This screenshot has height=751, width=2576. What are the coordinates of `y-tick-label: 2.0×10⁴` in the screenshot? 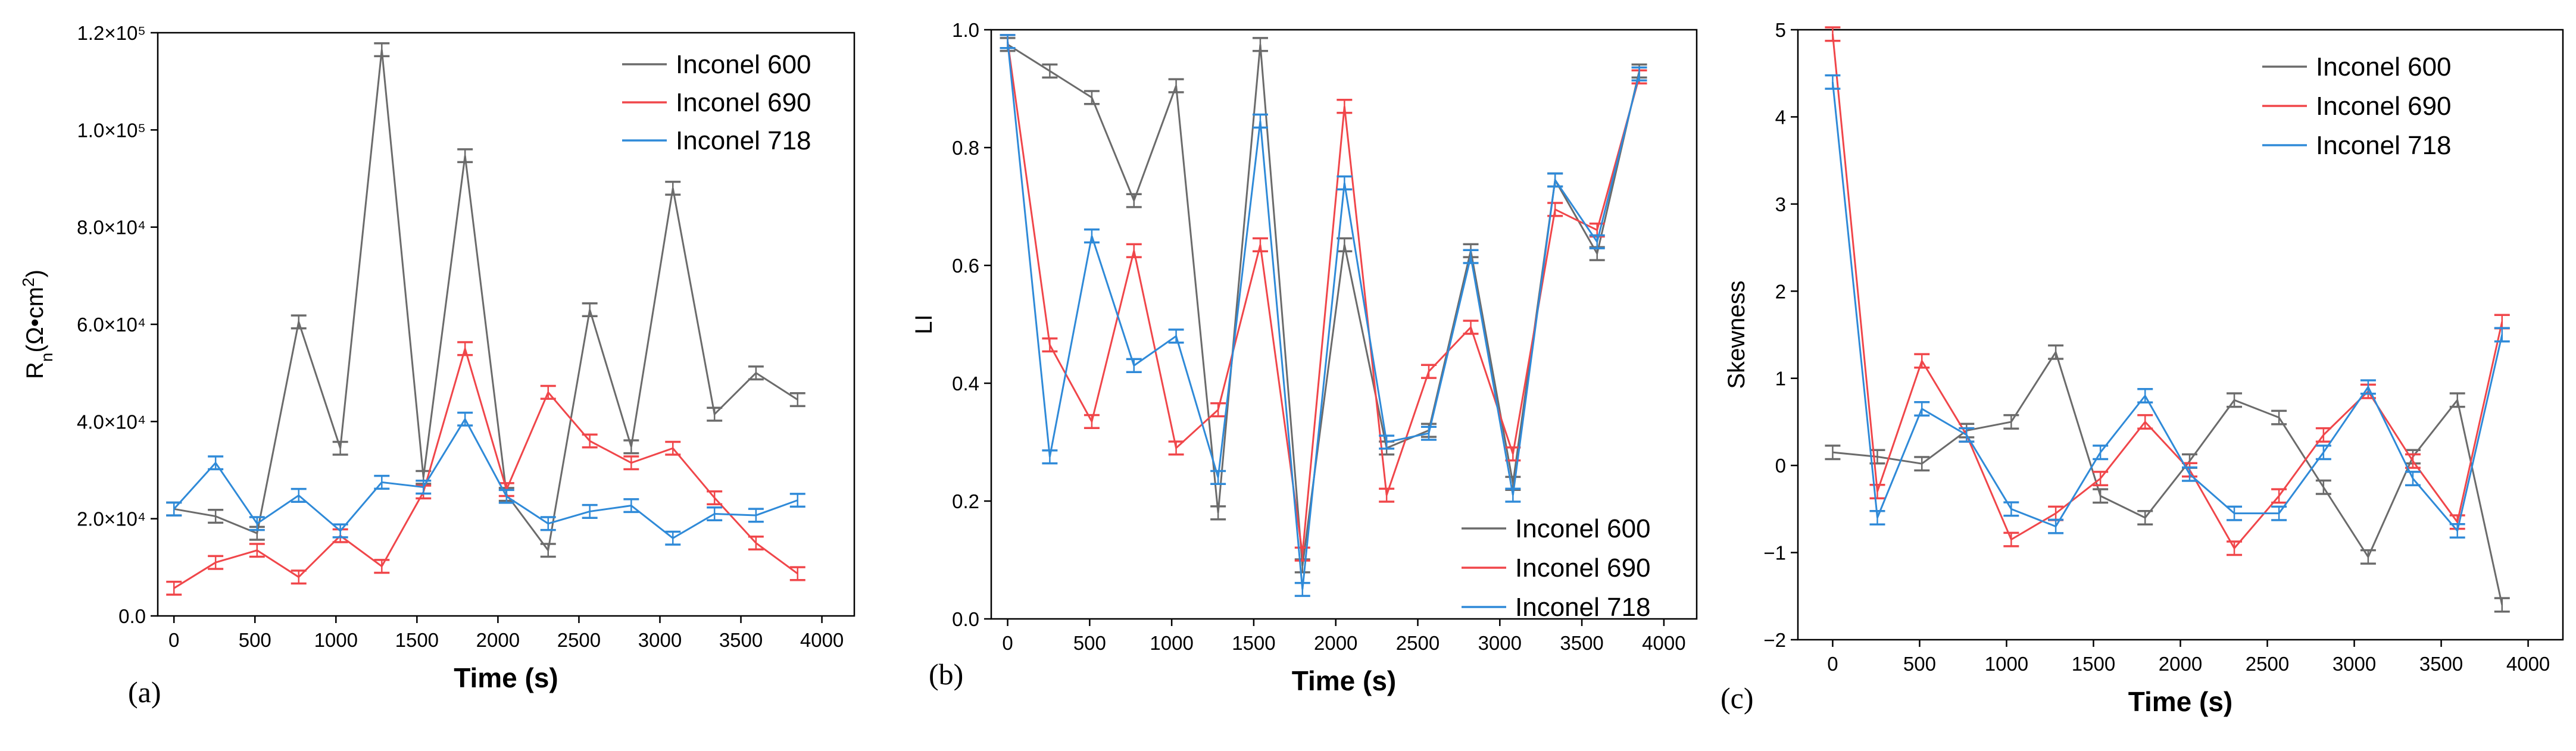 It's located at (111, 519).